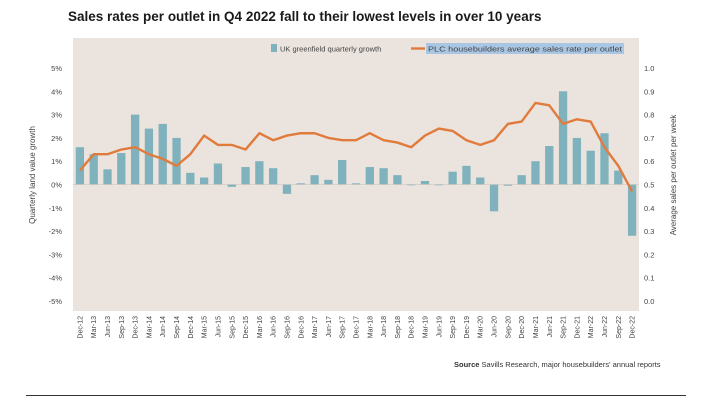  I want to click on x-tick-label: Mar-17, so click(315, 327).